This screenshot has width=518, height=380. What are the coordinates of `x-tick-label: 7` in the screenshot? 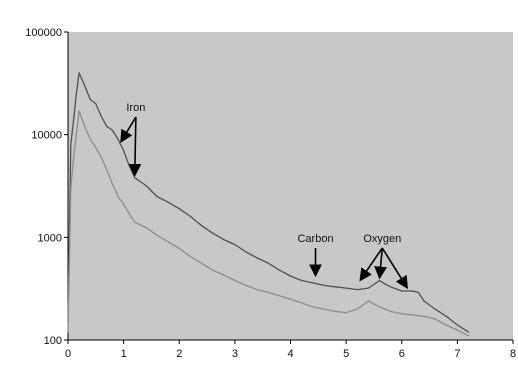 It's located at (457, 354).